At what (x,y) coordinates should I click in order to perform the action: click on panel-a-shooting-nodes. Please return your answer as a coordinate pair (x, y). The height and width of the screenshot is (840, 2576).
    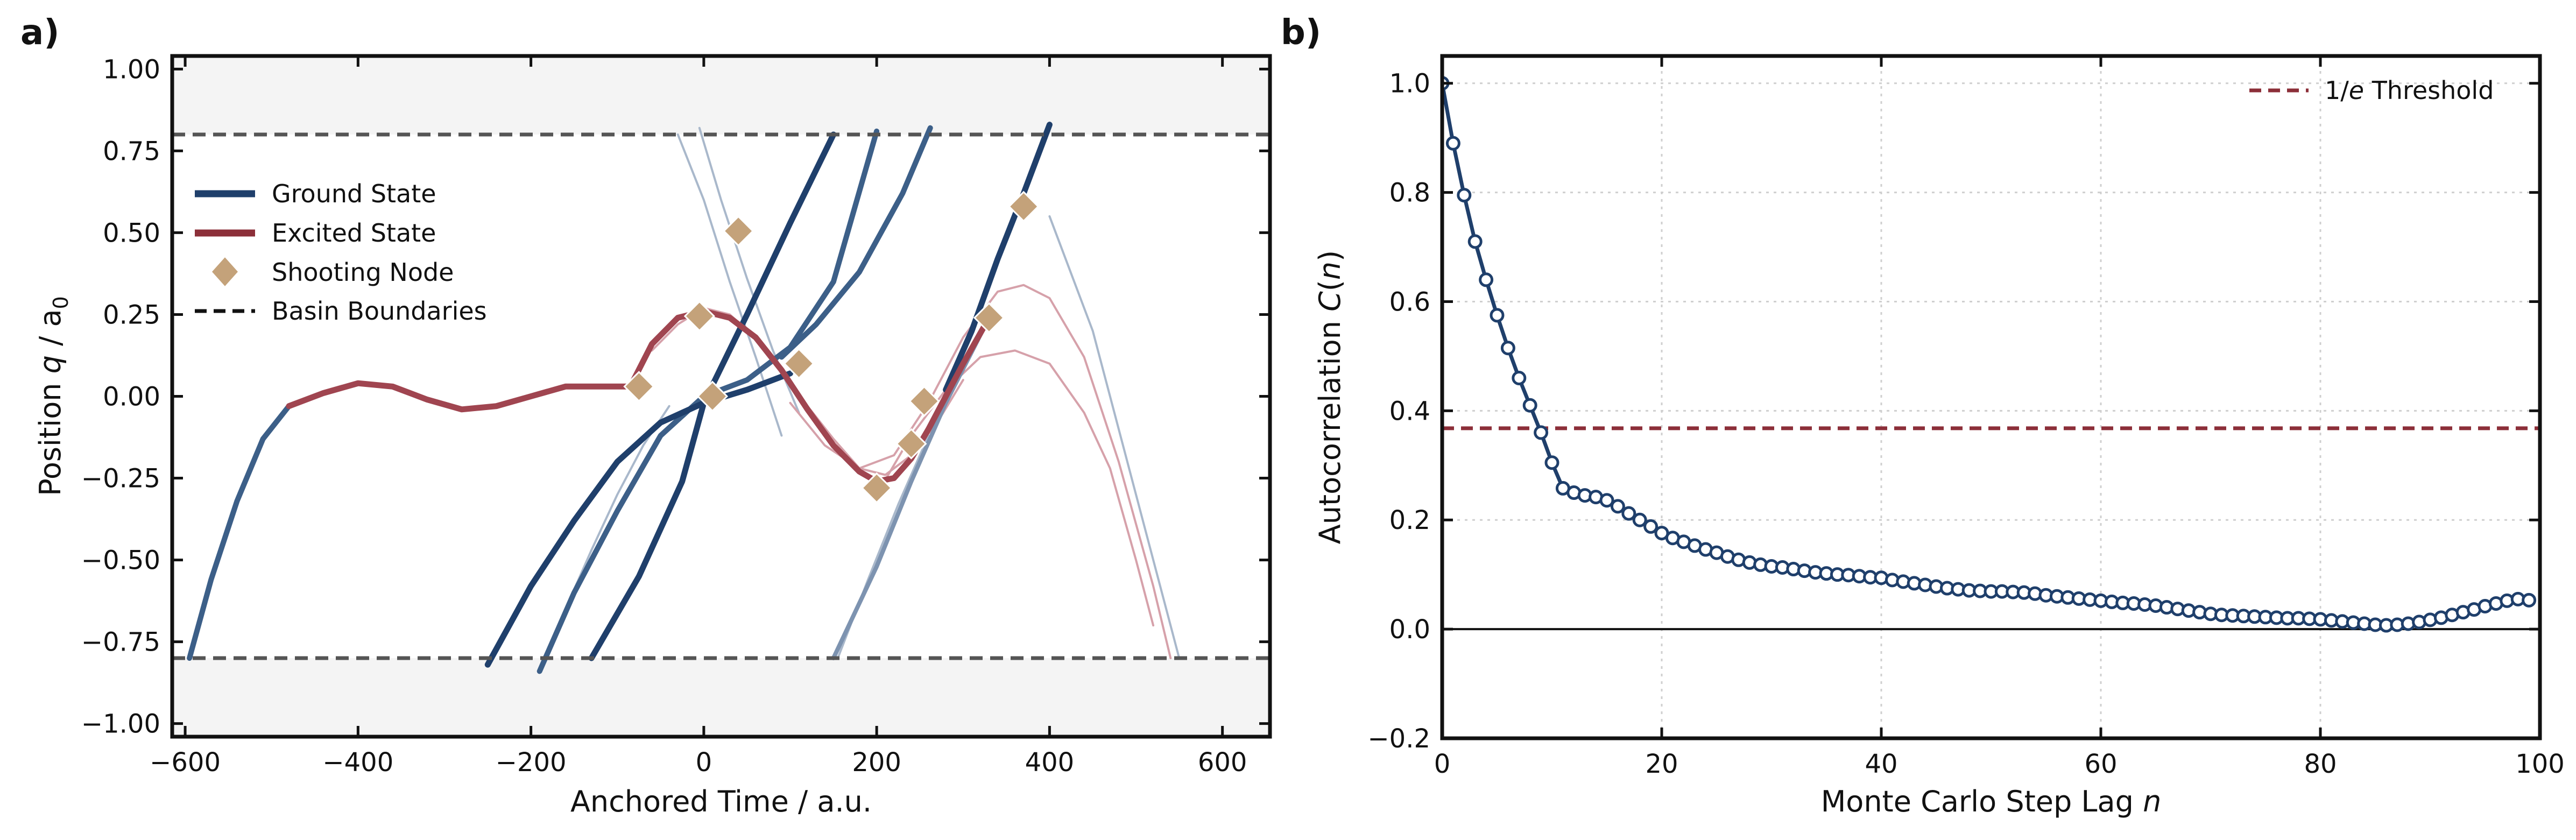
    Looking at the image, I should click on (831, 347).